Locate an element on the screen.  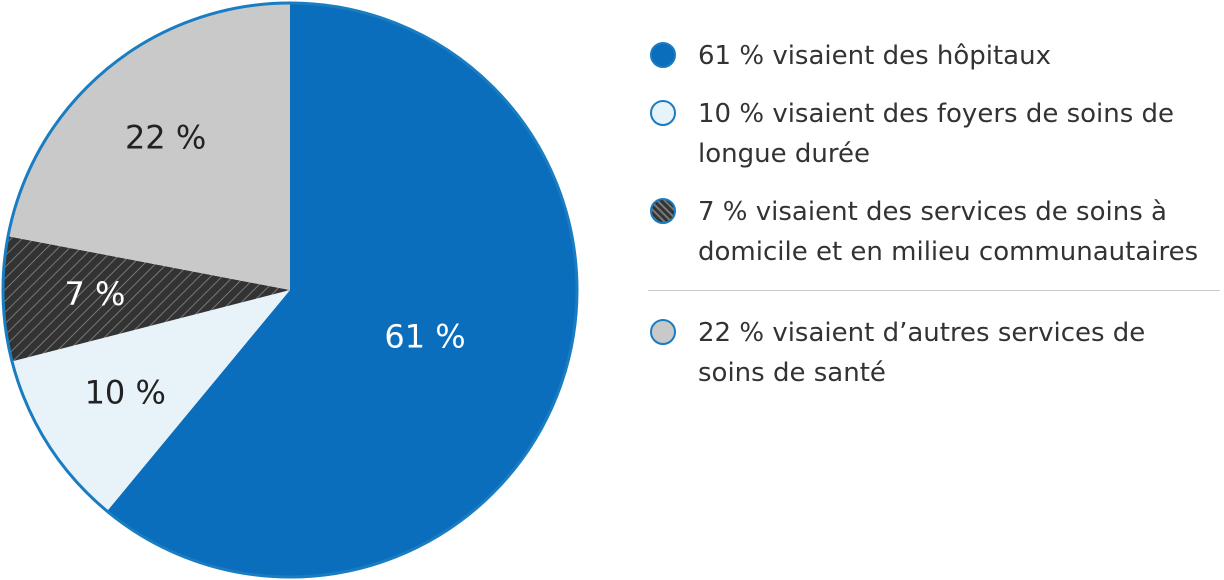
slice-label: 10 % is located at coordinates (125, 393).